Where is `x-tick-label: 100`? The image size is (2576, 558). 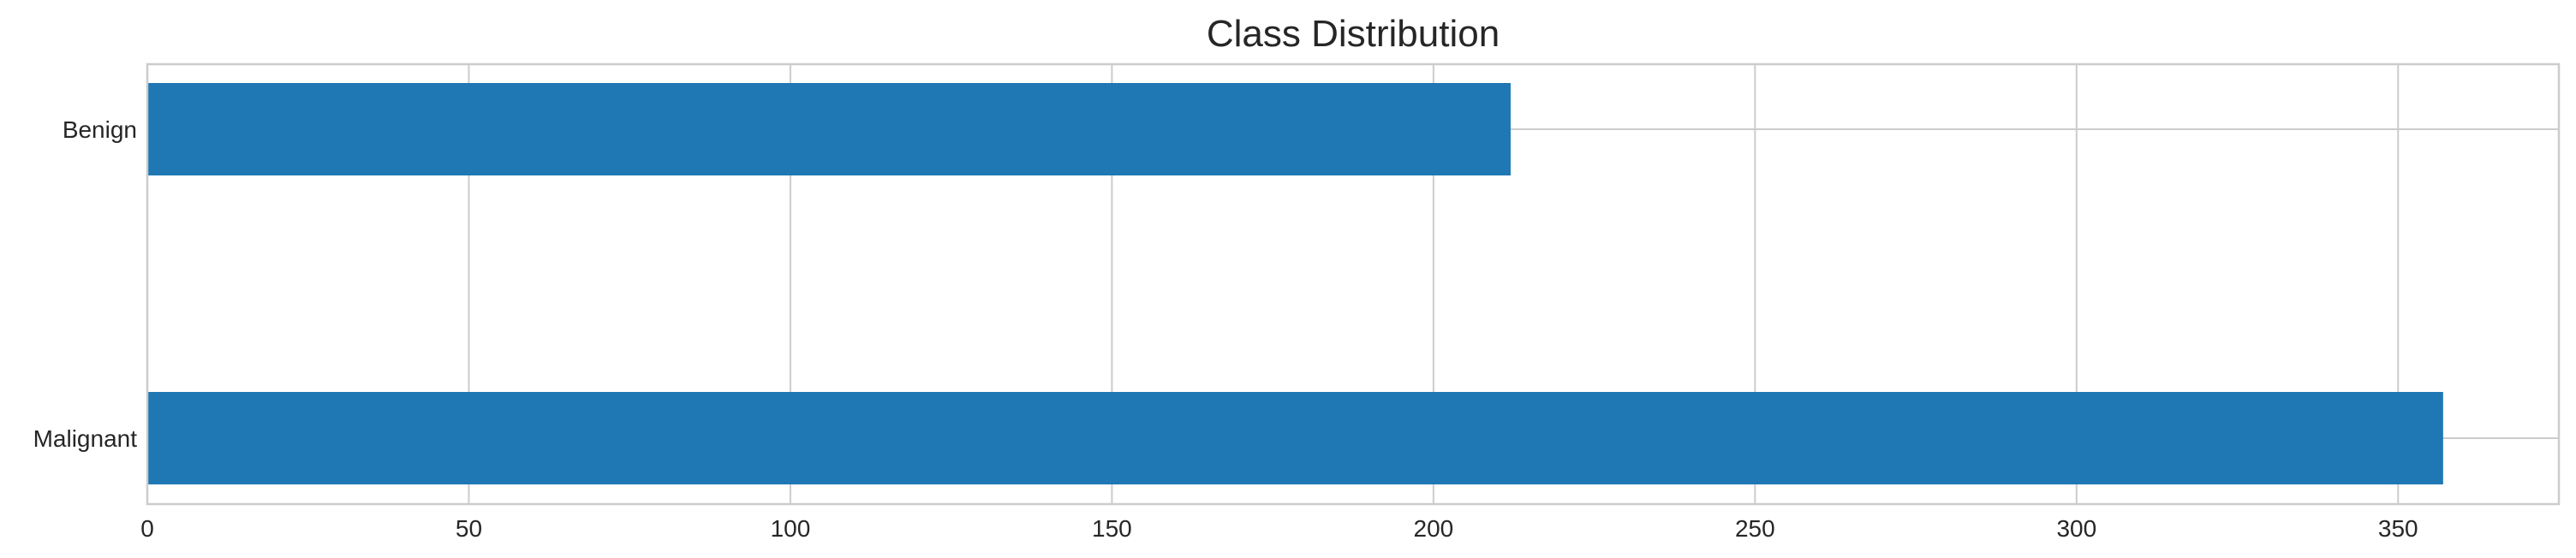 x-tick-label: 100 is located at coordinates (791, 528).